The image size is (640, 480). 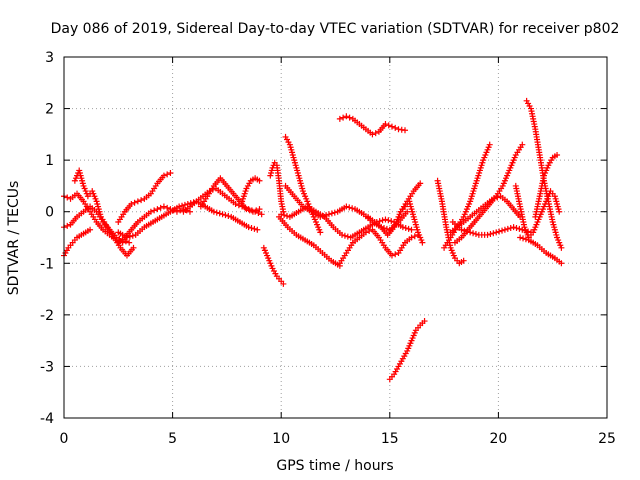 What do you see at coordinates (390, 439) in the screenshot?
I see `x-tick-label: 15` at bounding box center [390, 439].